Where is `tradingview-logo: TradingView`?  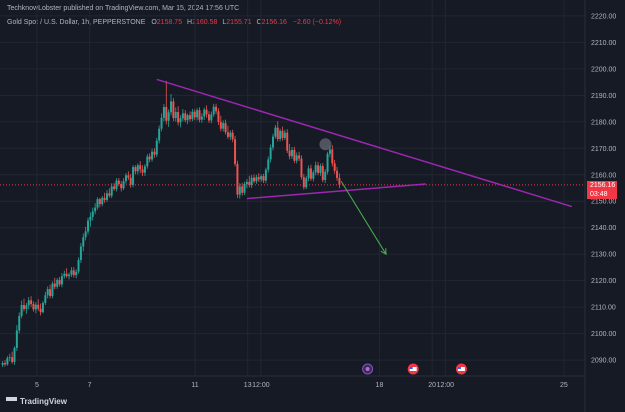
tradingview-logo: TradingView is located at coordinates (36, 402).